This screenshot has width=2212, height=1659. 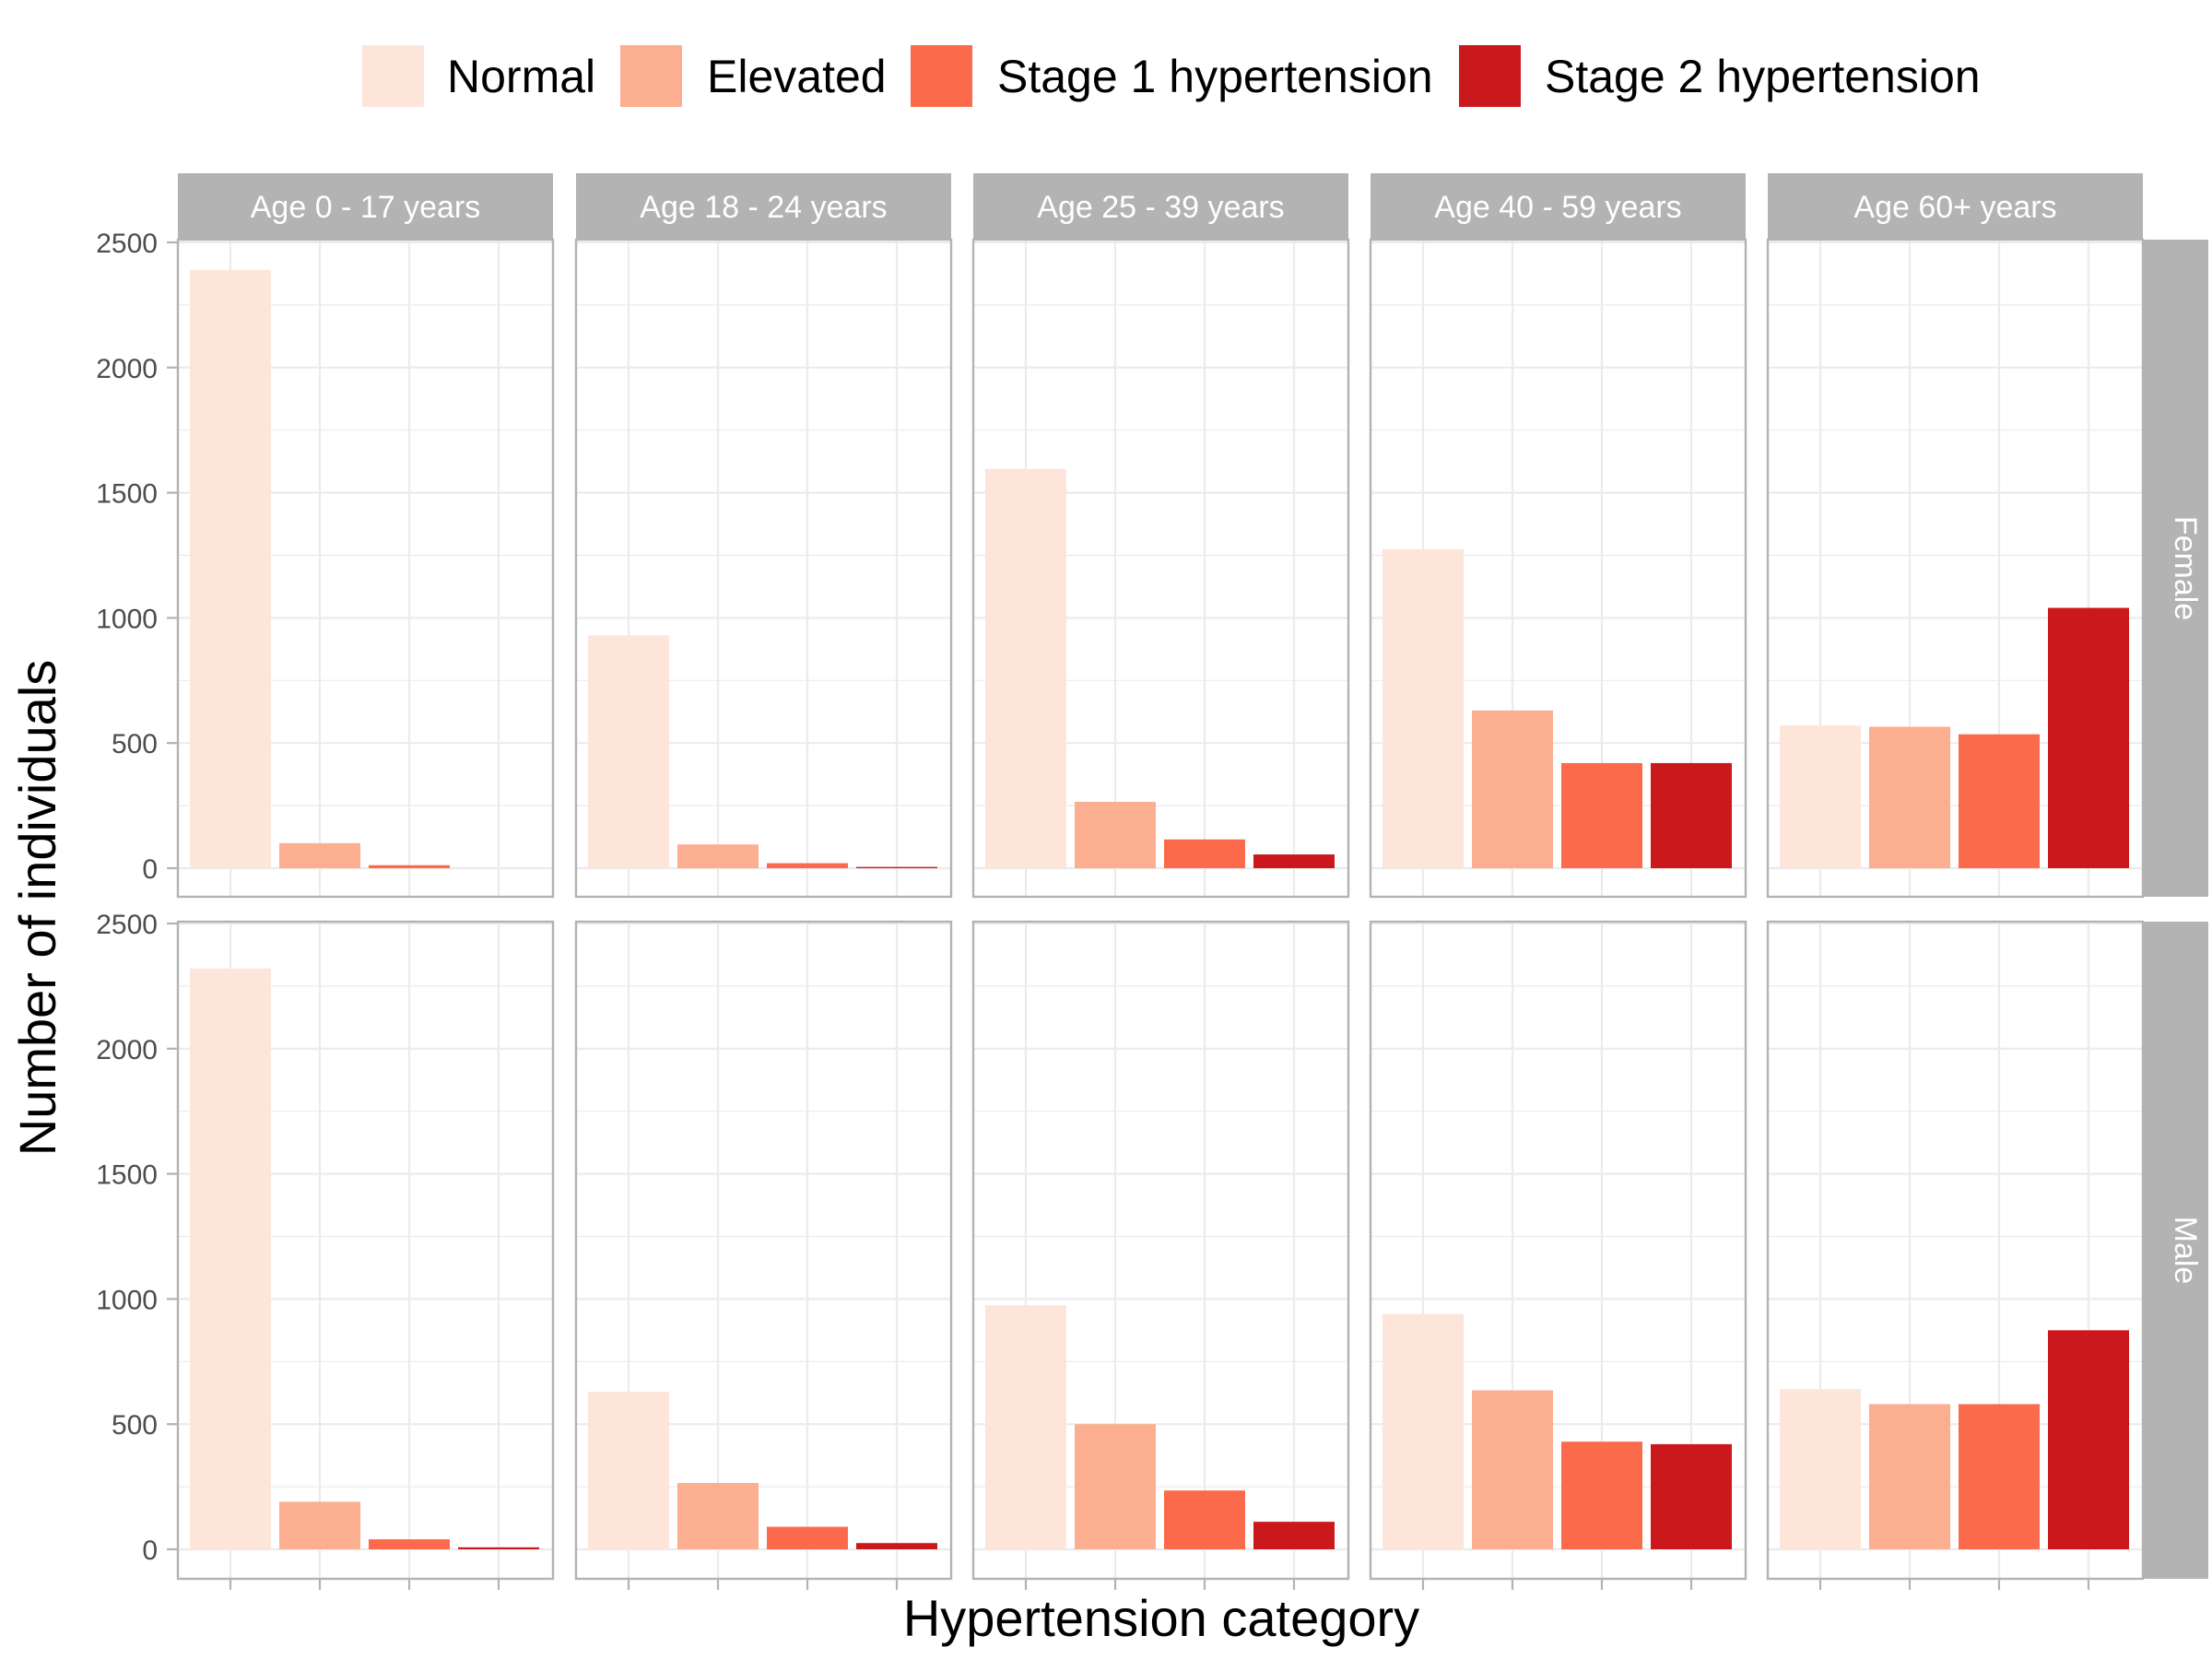 I want to click on panel-female-age-0-17-years, so click(x=365, y=568).